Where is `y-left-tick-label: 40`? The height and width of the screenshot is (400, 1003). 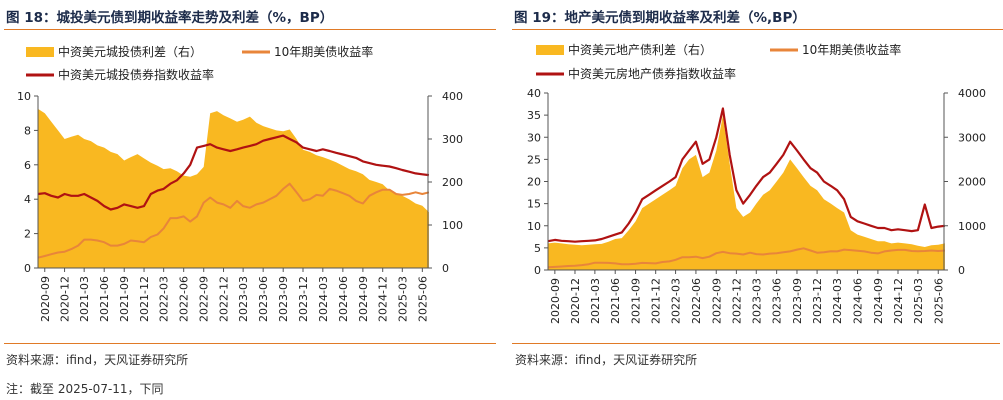 y-left-tick-label: 40 is located at coordinates (534, 93).